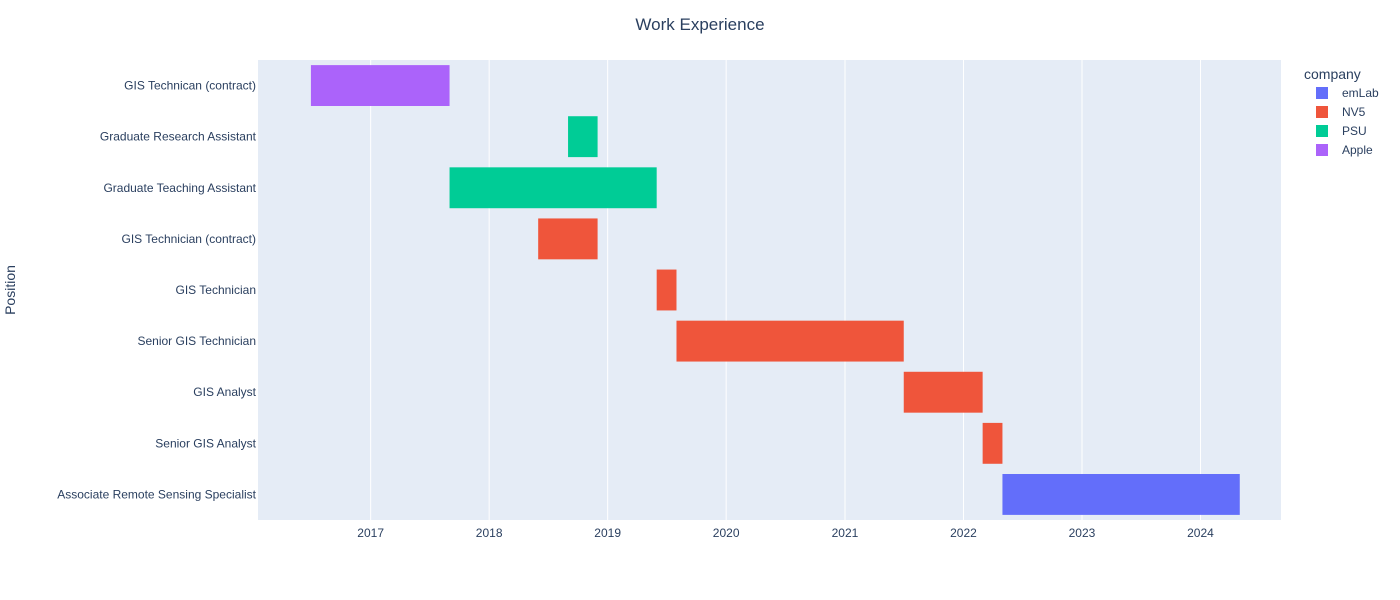 The width and height of the screenshot is (1400, 600). I want to click on x-axis-tick-labels: 2017 2018 2019 2020 2021 2022 2023 2024, so click(785, 533).